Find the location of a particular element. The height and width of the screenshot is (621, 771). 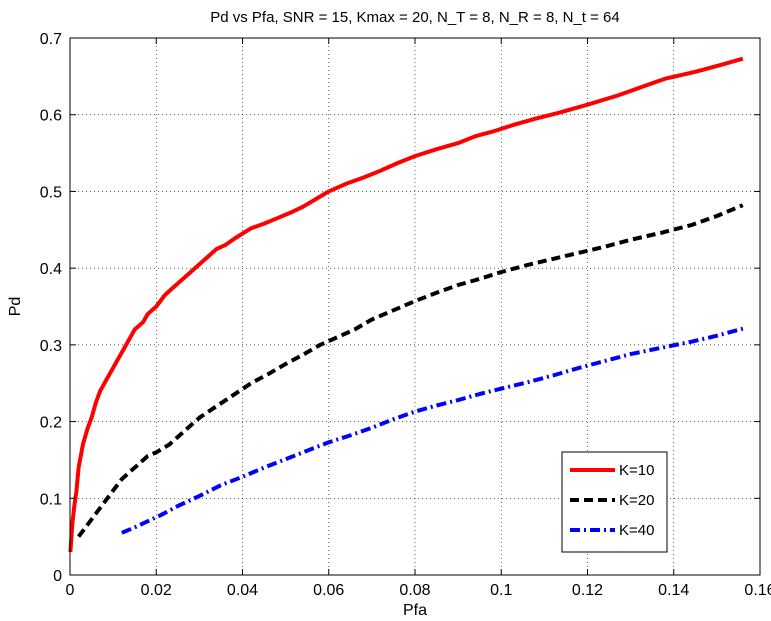

x-tick-label: 0.1 is located at coordinates (501, 590).